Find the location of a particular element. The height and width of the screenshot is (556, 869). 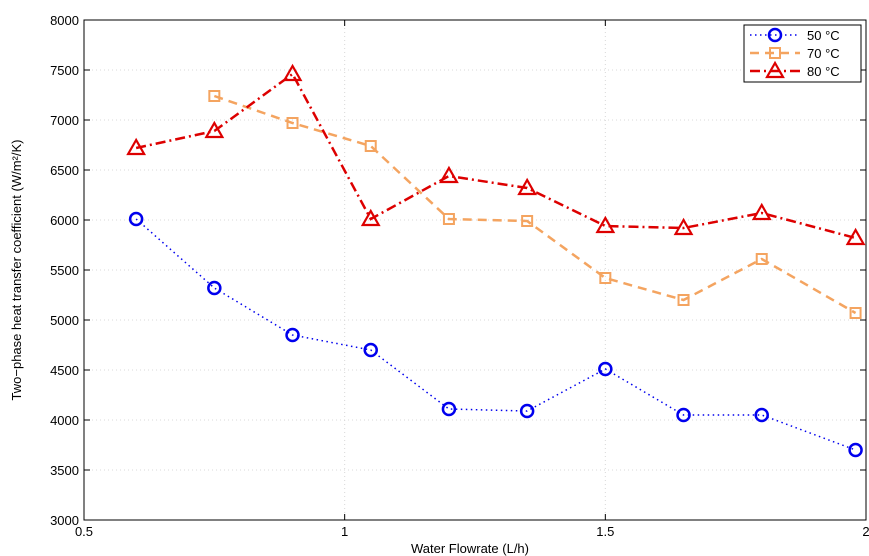

legend-items: 50 °C 70 °C 80 °C is located at coordinates (795, 53).